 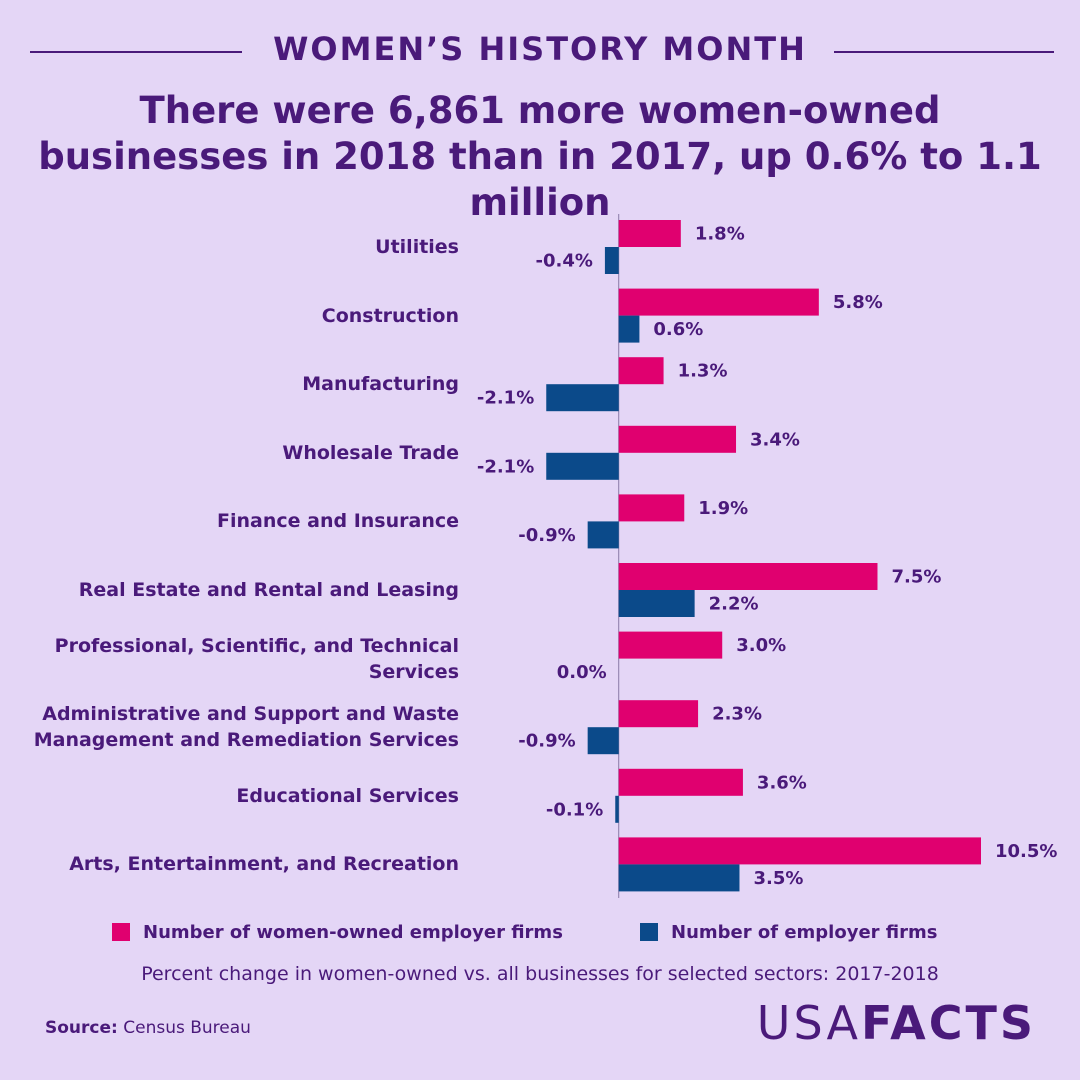 What do you see at coordinates (761, 645) in the screenshot?
I see `value-label: 3.0%` at bounding box center [761, 645].